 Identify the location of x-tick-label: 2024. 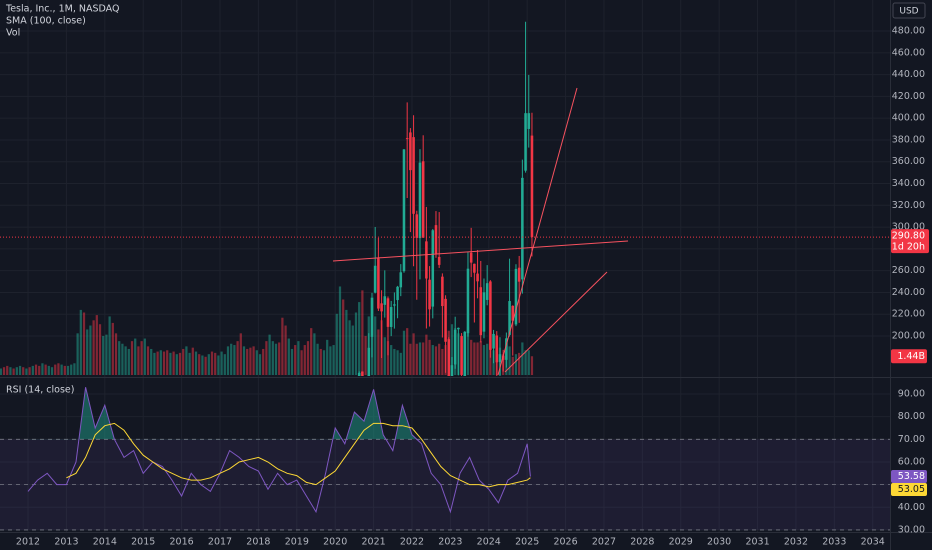
(489, 542).